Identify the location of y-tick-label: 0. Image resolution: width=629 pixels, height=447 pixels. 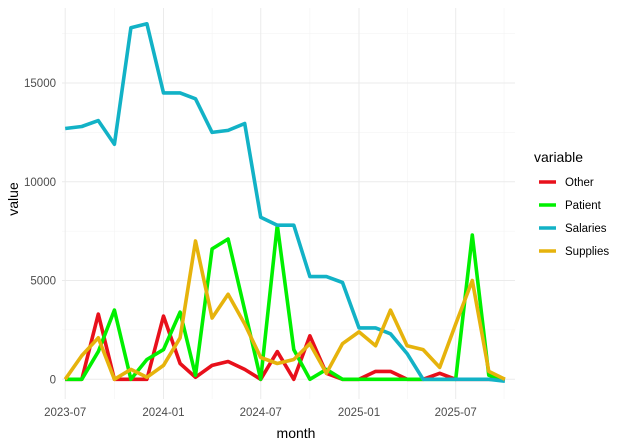
(53, 380).